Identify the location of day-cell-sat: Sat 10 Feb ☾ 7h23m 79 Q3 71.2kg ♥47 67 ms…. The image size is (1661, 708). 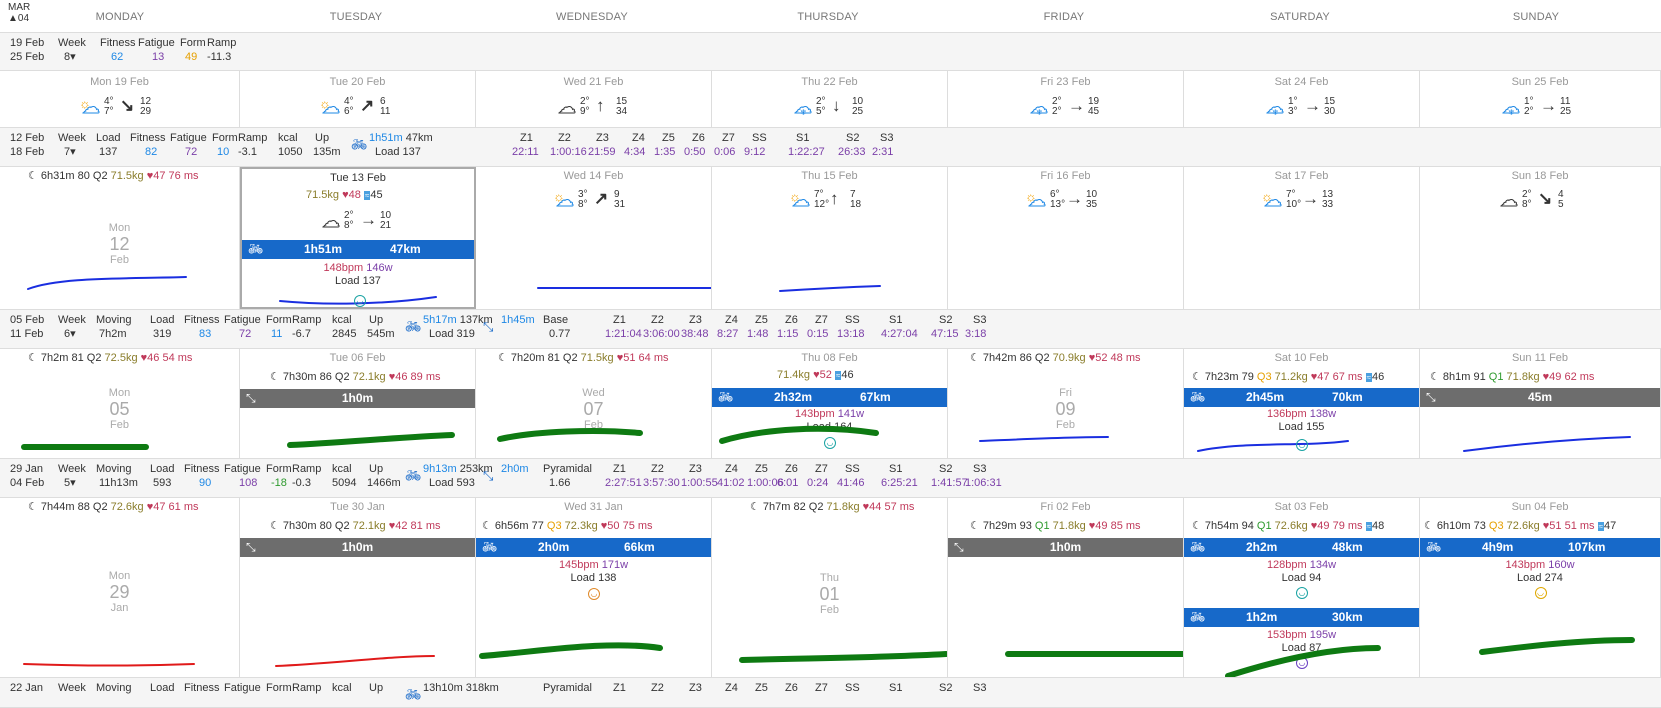
(1302, 403).